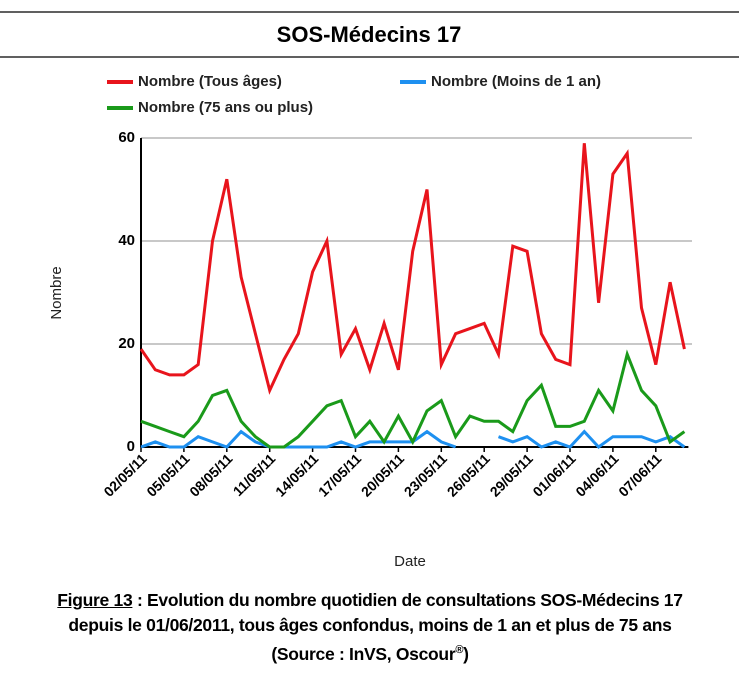  What do you see at coordinates (95, 600) in the screenshot?
I see `caption-label: Figure 13` at bounding box center [95, 600].